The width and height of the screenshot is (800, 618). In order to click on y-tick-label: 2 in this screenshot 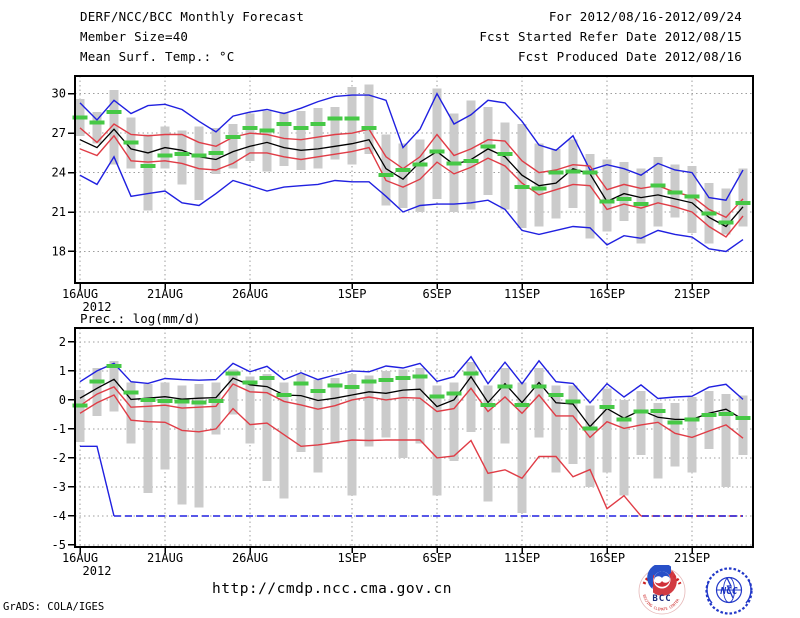, I will do `click(62, 342)`.